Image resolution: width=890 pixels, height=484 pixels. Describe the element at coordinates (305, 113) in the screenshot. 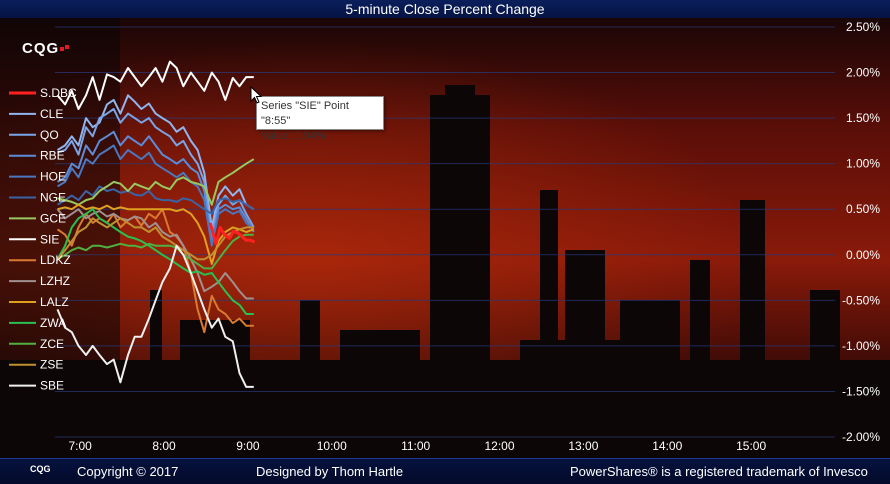

I see `tooltip-series-line: Series "SIE" Point "8:55"` at that location.